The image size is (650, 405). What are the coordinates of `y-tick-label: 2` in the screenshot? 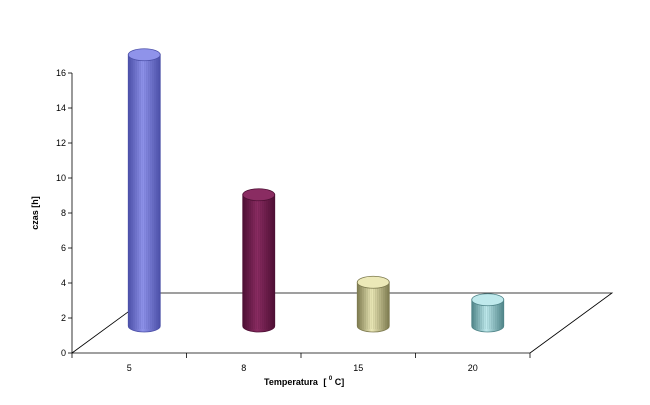 It's located at (63, 318).